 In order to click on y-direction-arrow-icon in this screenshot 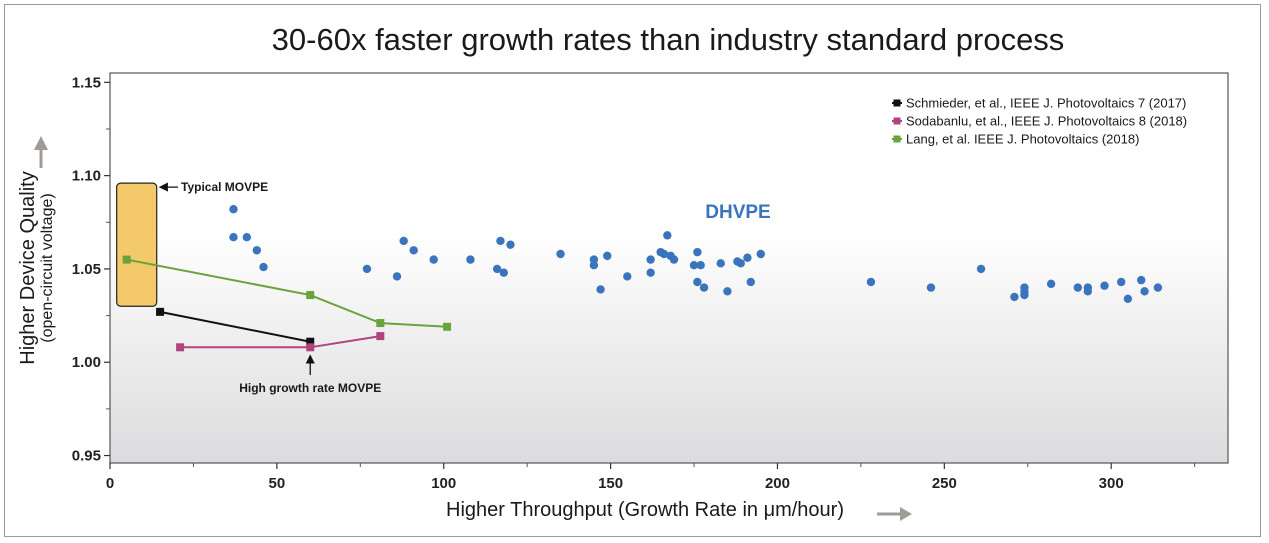, I will do `click(41, 152)`.